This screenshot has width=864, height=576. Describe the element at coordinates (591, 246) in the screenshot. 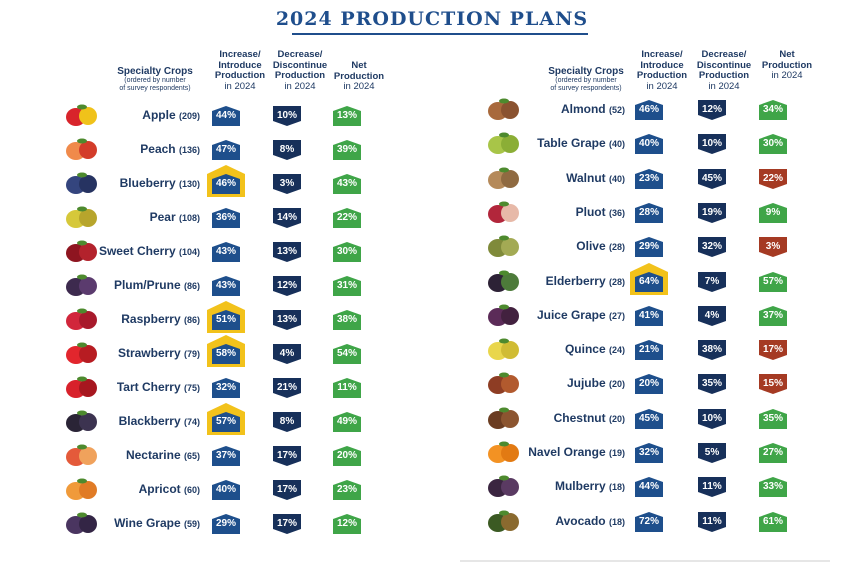

I see `crop-name: Olive` at that location.